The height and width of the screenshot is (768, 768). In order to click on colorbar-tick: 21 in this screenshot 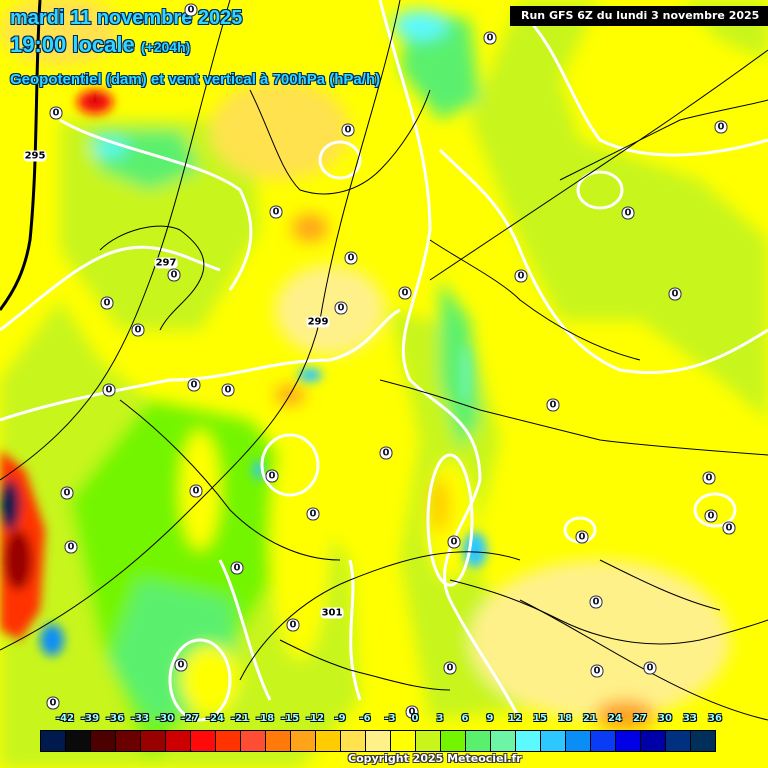, I will do `click(590, 718)`.